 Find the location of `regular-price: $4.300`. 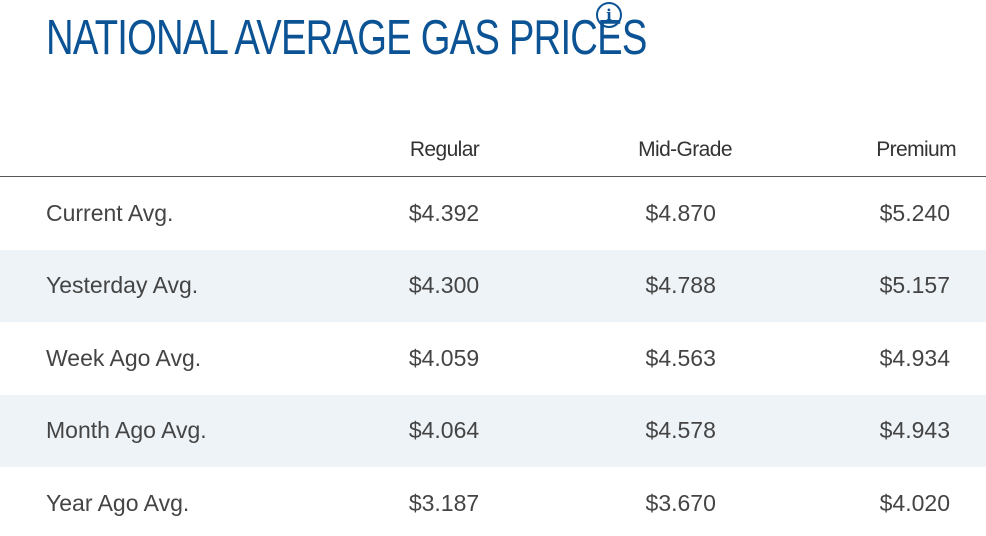

regular-price: $4.300 is located at coordinates (405, 285).